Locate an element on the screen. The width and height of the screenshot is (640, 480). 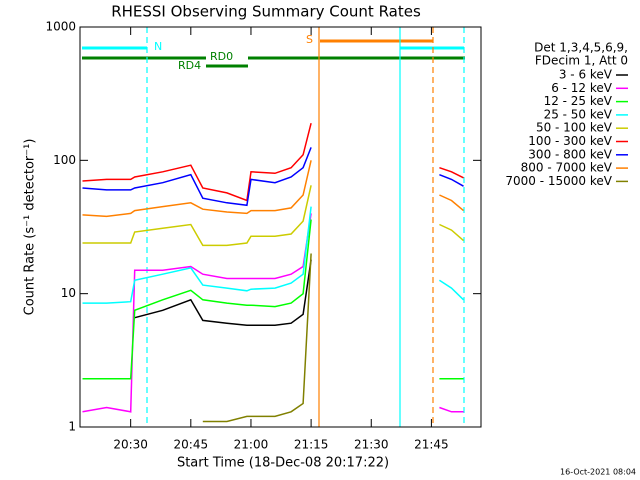
legend-title: Det 1,3,4,5,6,9, is located at coordinates (581, 48).